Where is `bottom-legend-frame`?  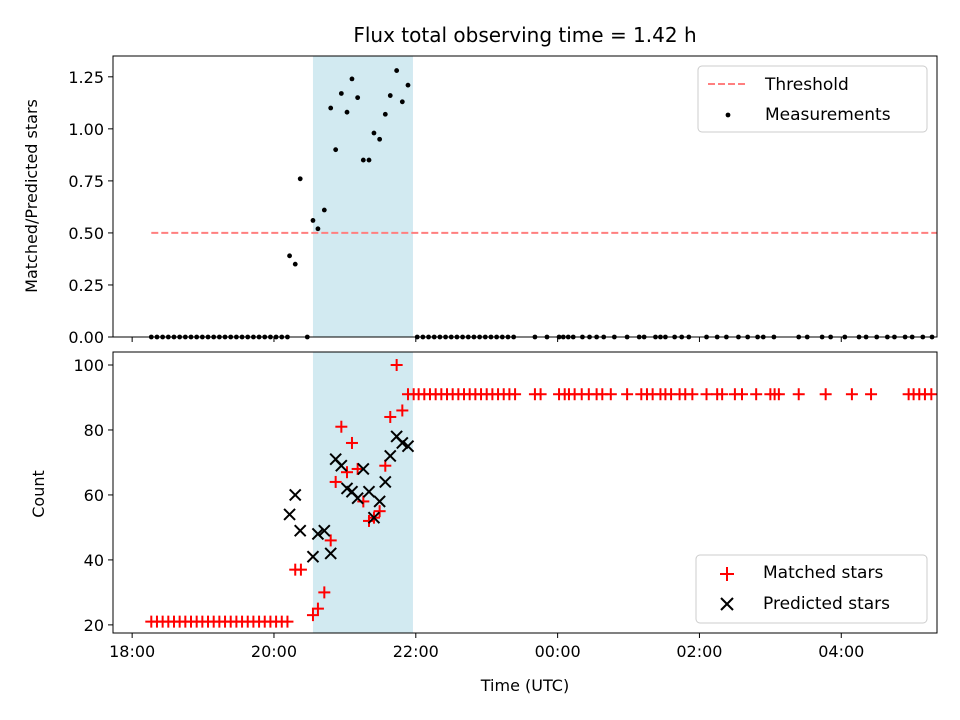 bottom-legend-frame is located at coordinates (811, 589).